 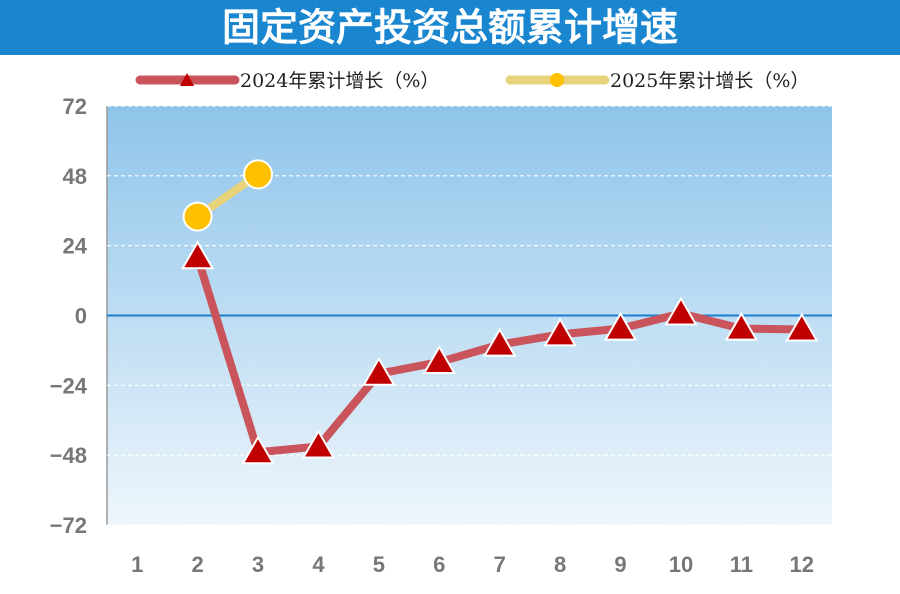 I want to click on legend-label: 2025年累计增长（%）, so click(x=709, y=81).